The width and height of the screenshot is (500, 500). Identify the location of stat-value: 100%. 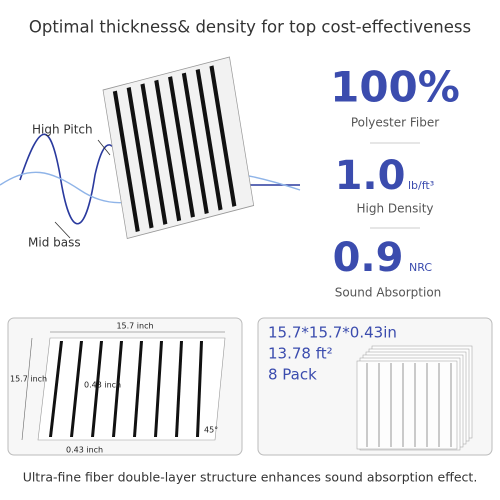
(395, 87).